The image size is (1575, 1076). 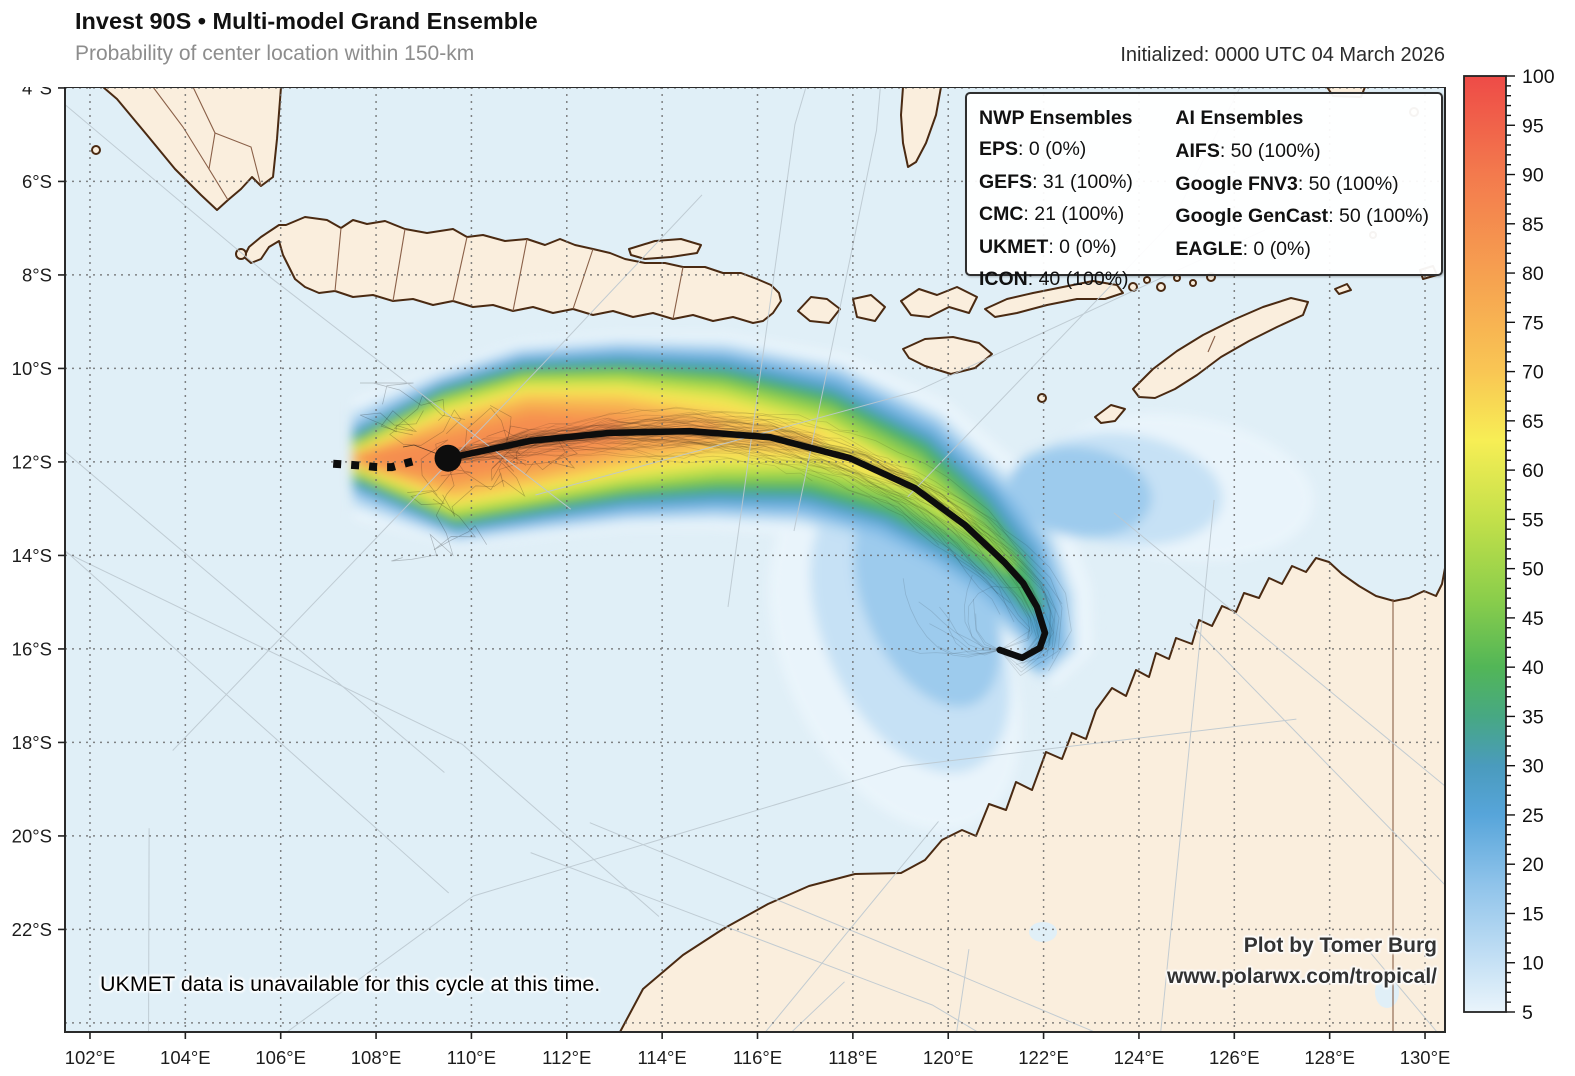 I want to click on legend-item-name: UKMET, so click(x=1014, y=246).